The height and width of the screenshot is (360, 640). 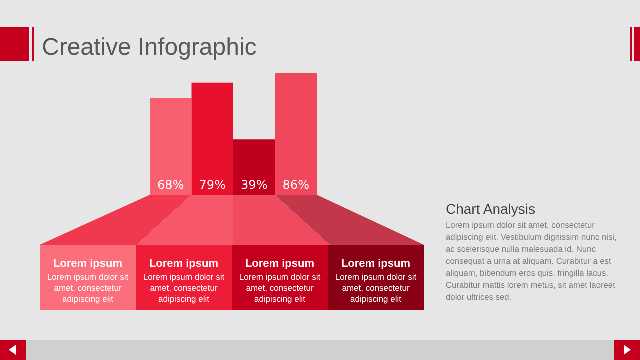 I want to click on data-label: 39%, so click(x=254, y=185).